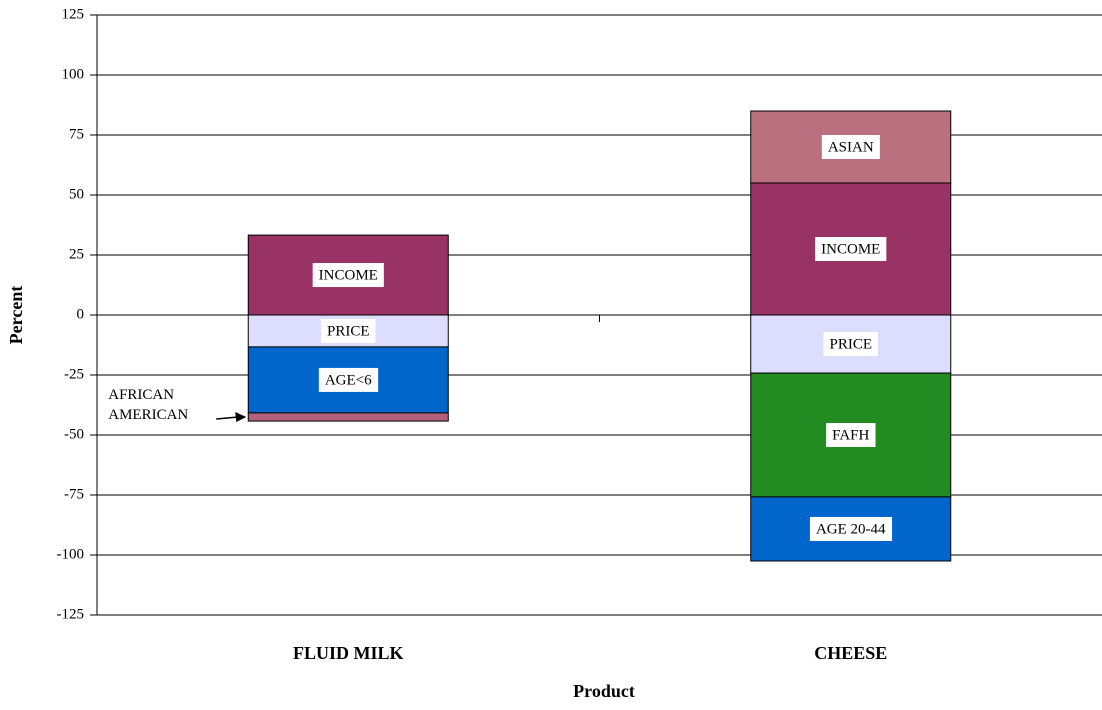 The height and width of the screenshot is (710, 1102). Describe the element at coordinates (74, 434) in the screenshot. I see `y-tick-label: -50` at that location.